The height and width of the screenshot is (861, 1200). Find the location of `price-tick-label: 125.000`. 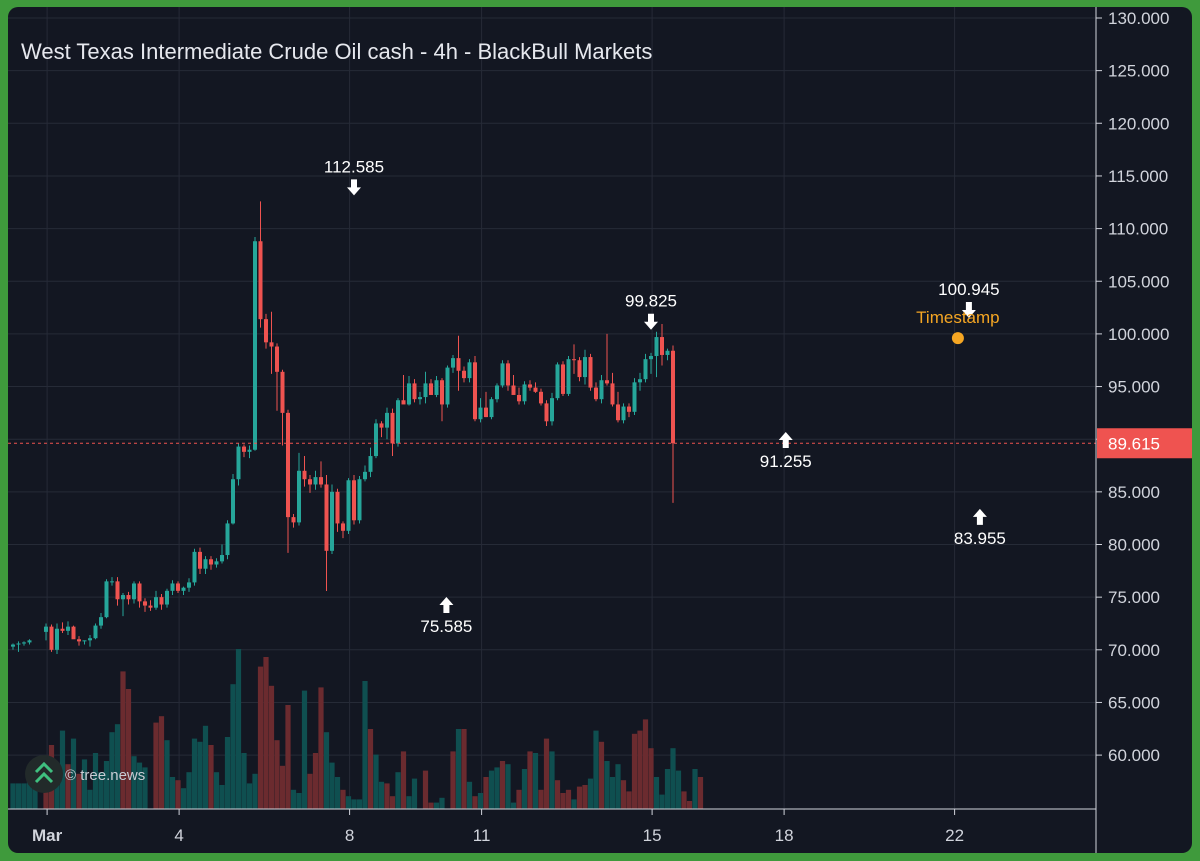

price-tick-label: 125.000 is located at coordinates (1138, 71).